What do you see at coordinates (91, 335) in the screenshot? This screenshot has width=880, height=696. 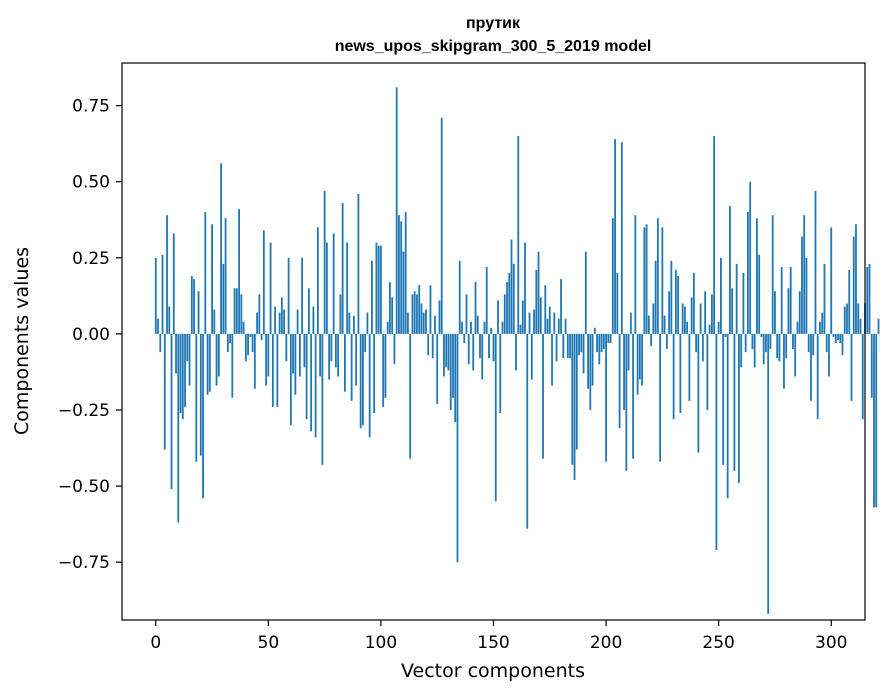 I see `y-tick-label: 0.00` at bounding box center [91, 335].